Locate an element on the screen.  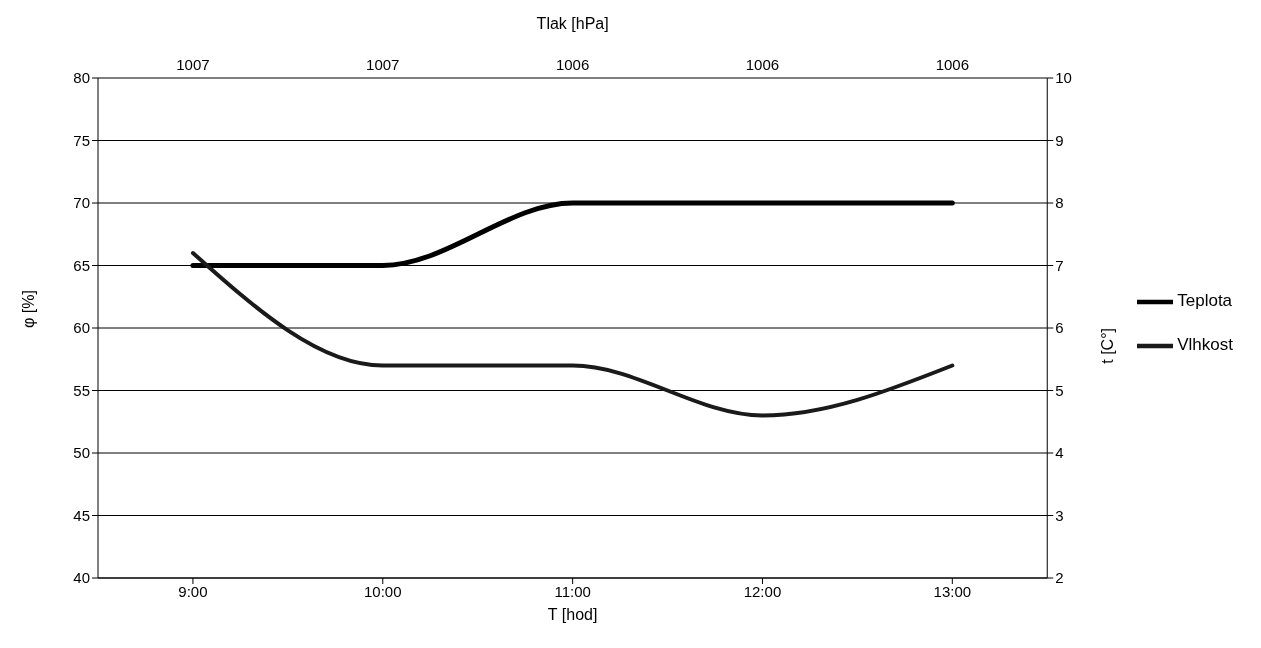
y-tick-label: 65 is located at coordinates (81, 265).